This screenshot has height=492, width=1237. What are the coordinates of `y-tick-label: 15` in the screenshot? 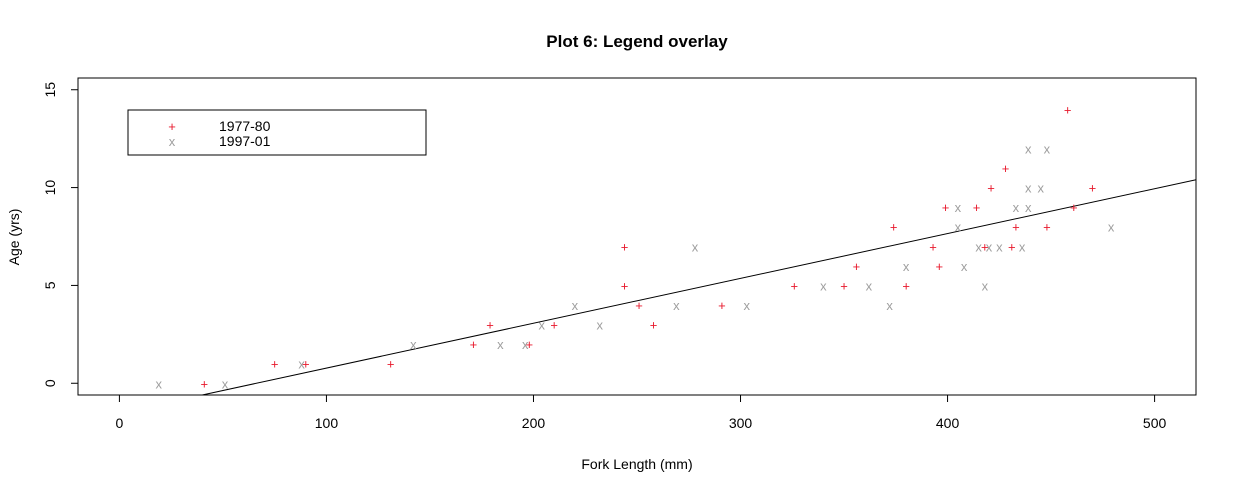 It's located at (50, 90).